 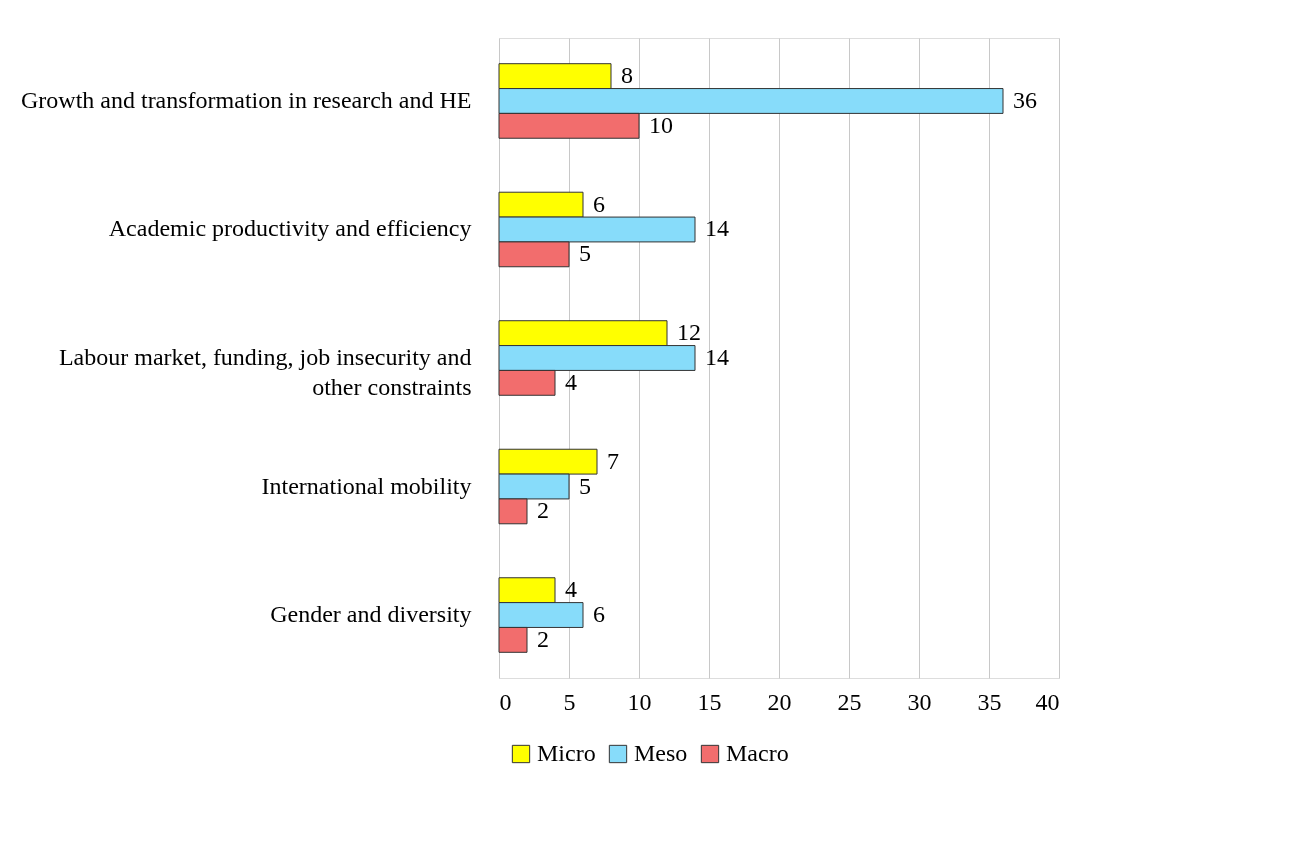 I want to click on x-tick-label: 40, so click(x=1047, y=701).